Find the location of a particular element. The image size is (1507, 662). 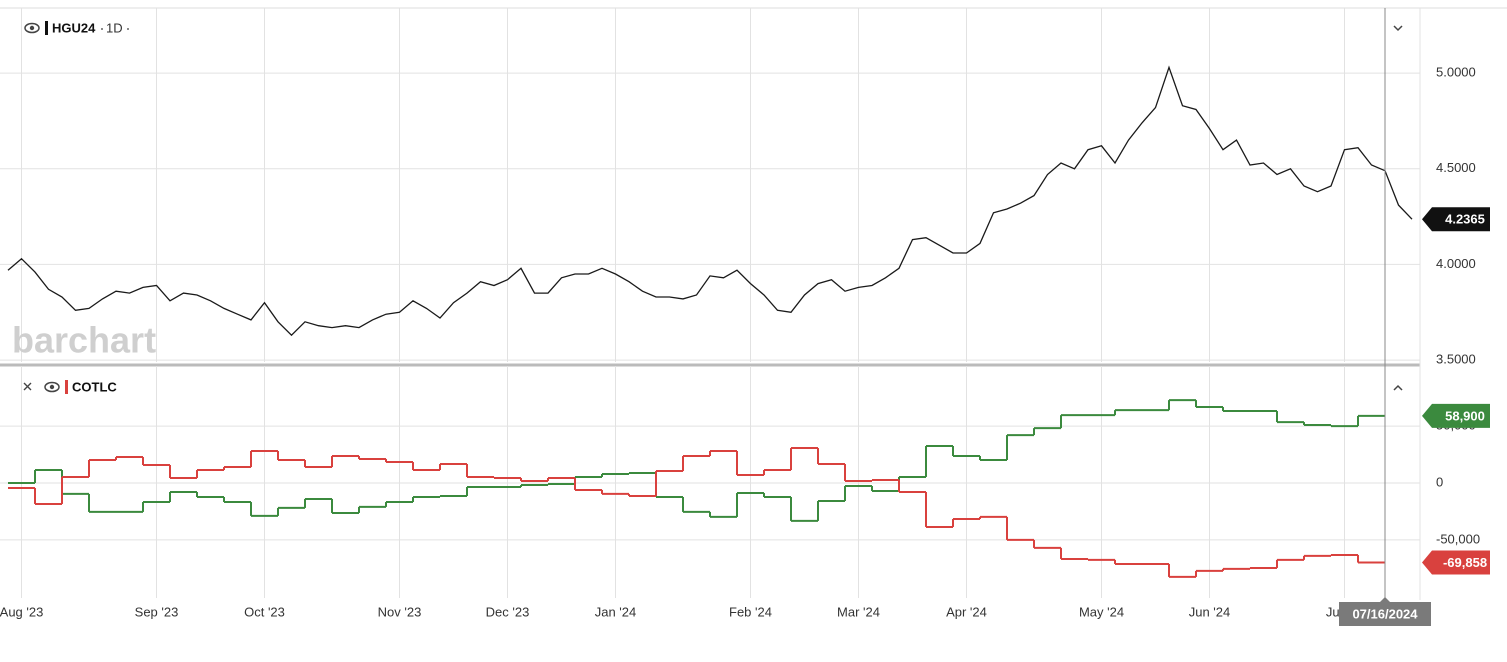

x-tick-label: Aug '23 is located at coordinates (21, 611).